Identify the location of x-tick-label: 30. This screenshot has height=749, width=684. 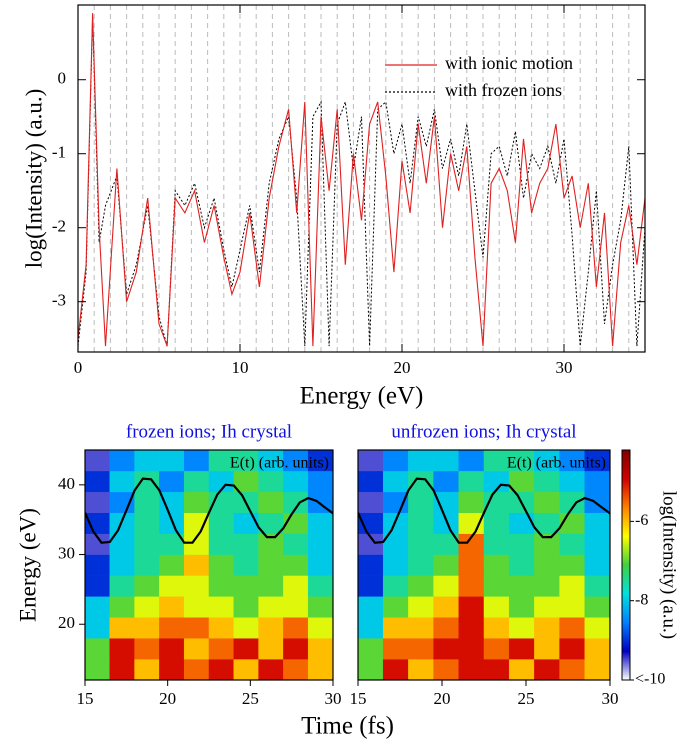
(610, 698).